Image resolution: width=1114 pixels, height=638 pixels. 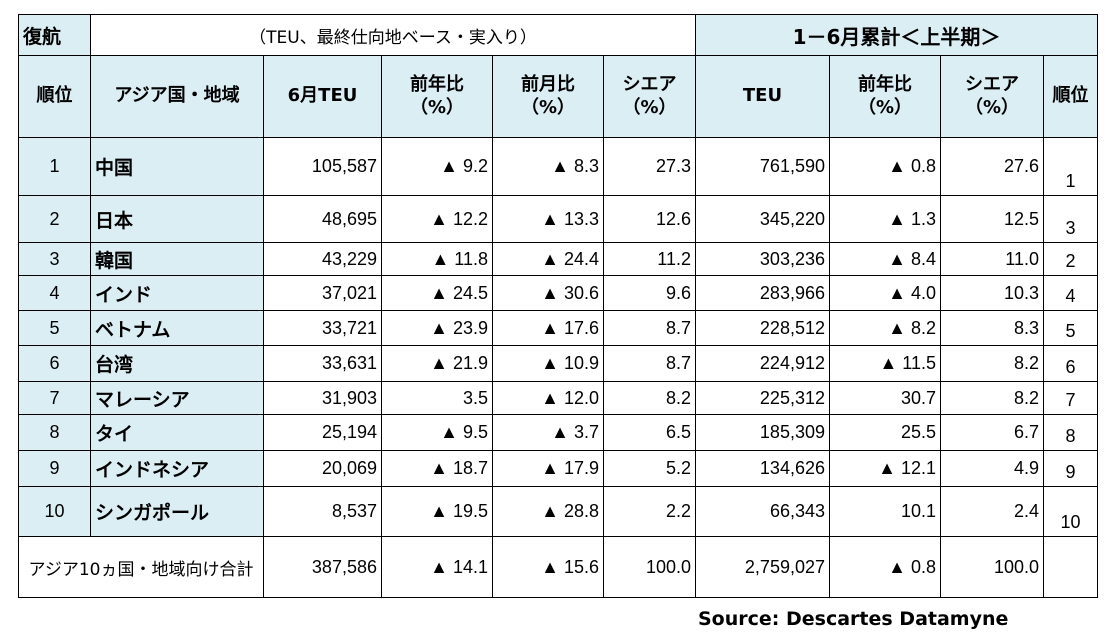 What do you see at coordinates (393, 35) in the screenshot?
I see `table-cell: （TEU、最終仕向地ベース・実入り）` at bounding box center [393, 35].